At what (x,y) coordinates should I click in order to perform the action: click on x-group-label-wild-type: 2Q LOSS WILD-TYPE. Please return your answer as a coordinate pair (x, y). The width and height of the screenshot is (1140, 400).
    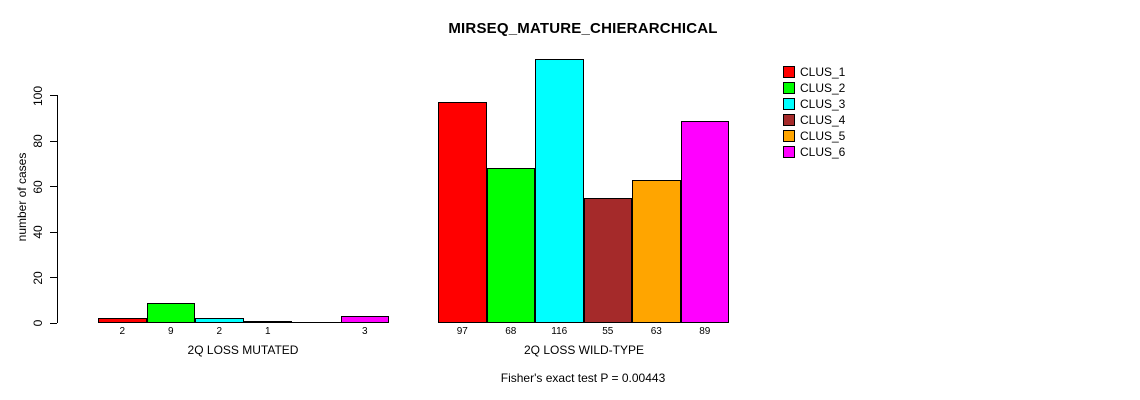
    Looking at the image, I should click on (584, 350).